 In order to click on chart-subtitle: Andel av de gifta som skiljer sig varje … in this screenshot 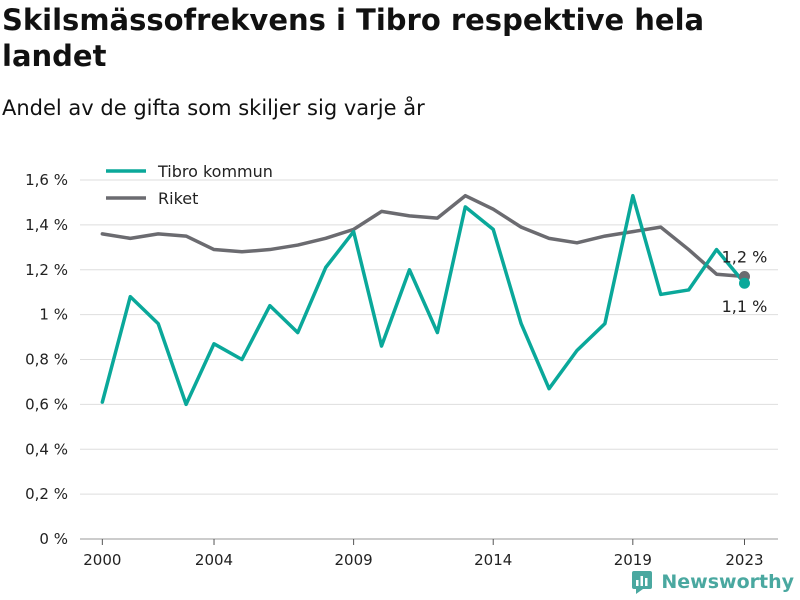, I will do `click(213, 108)`.